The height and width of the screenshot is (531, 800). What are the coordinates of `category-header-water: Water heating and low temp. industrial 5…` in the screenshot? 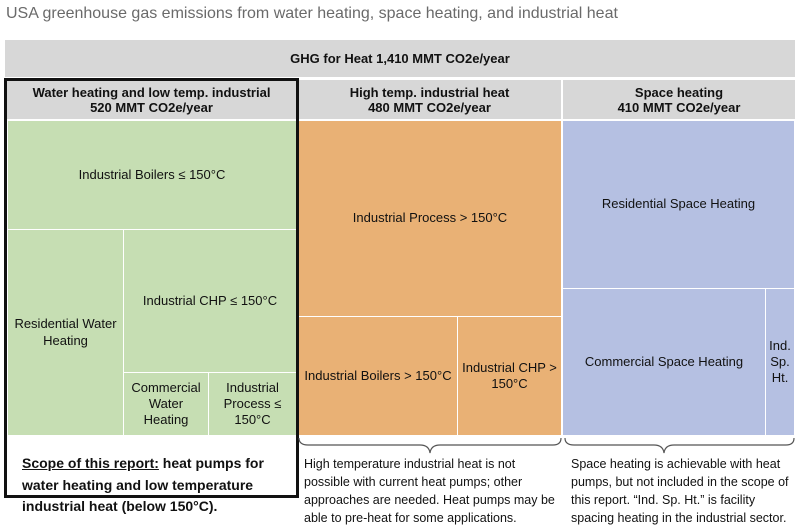 It's located at (151, 99).